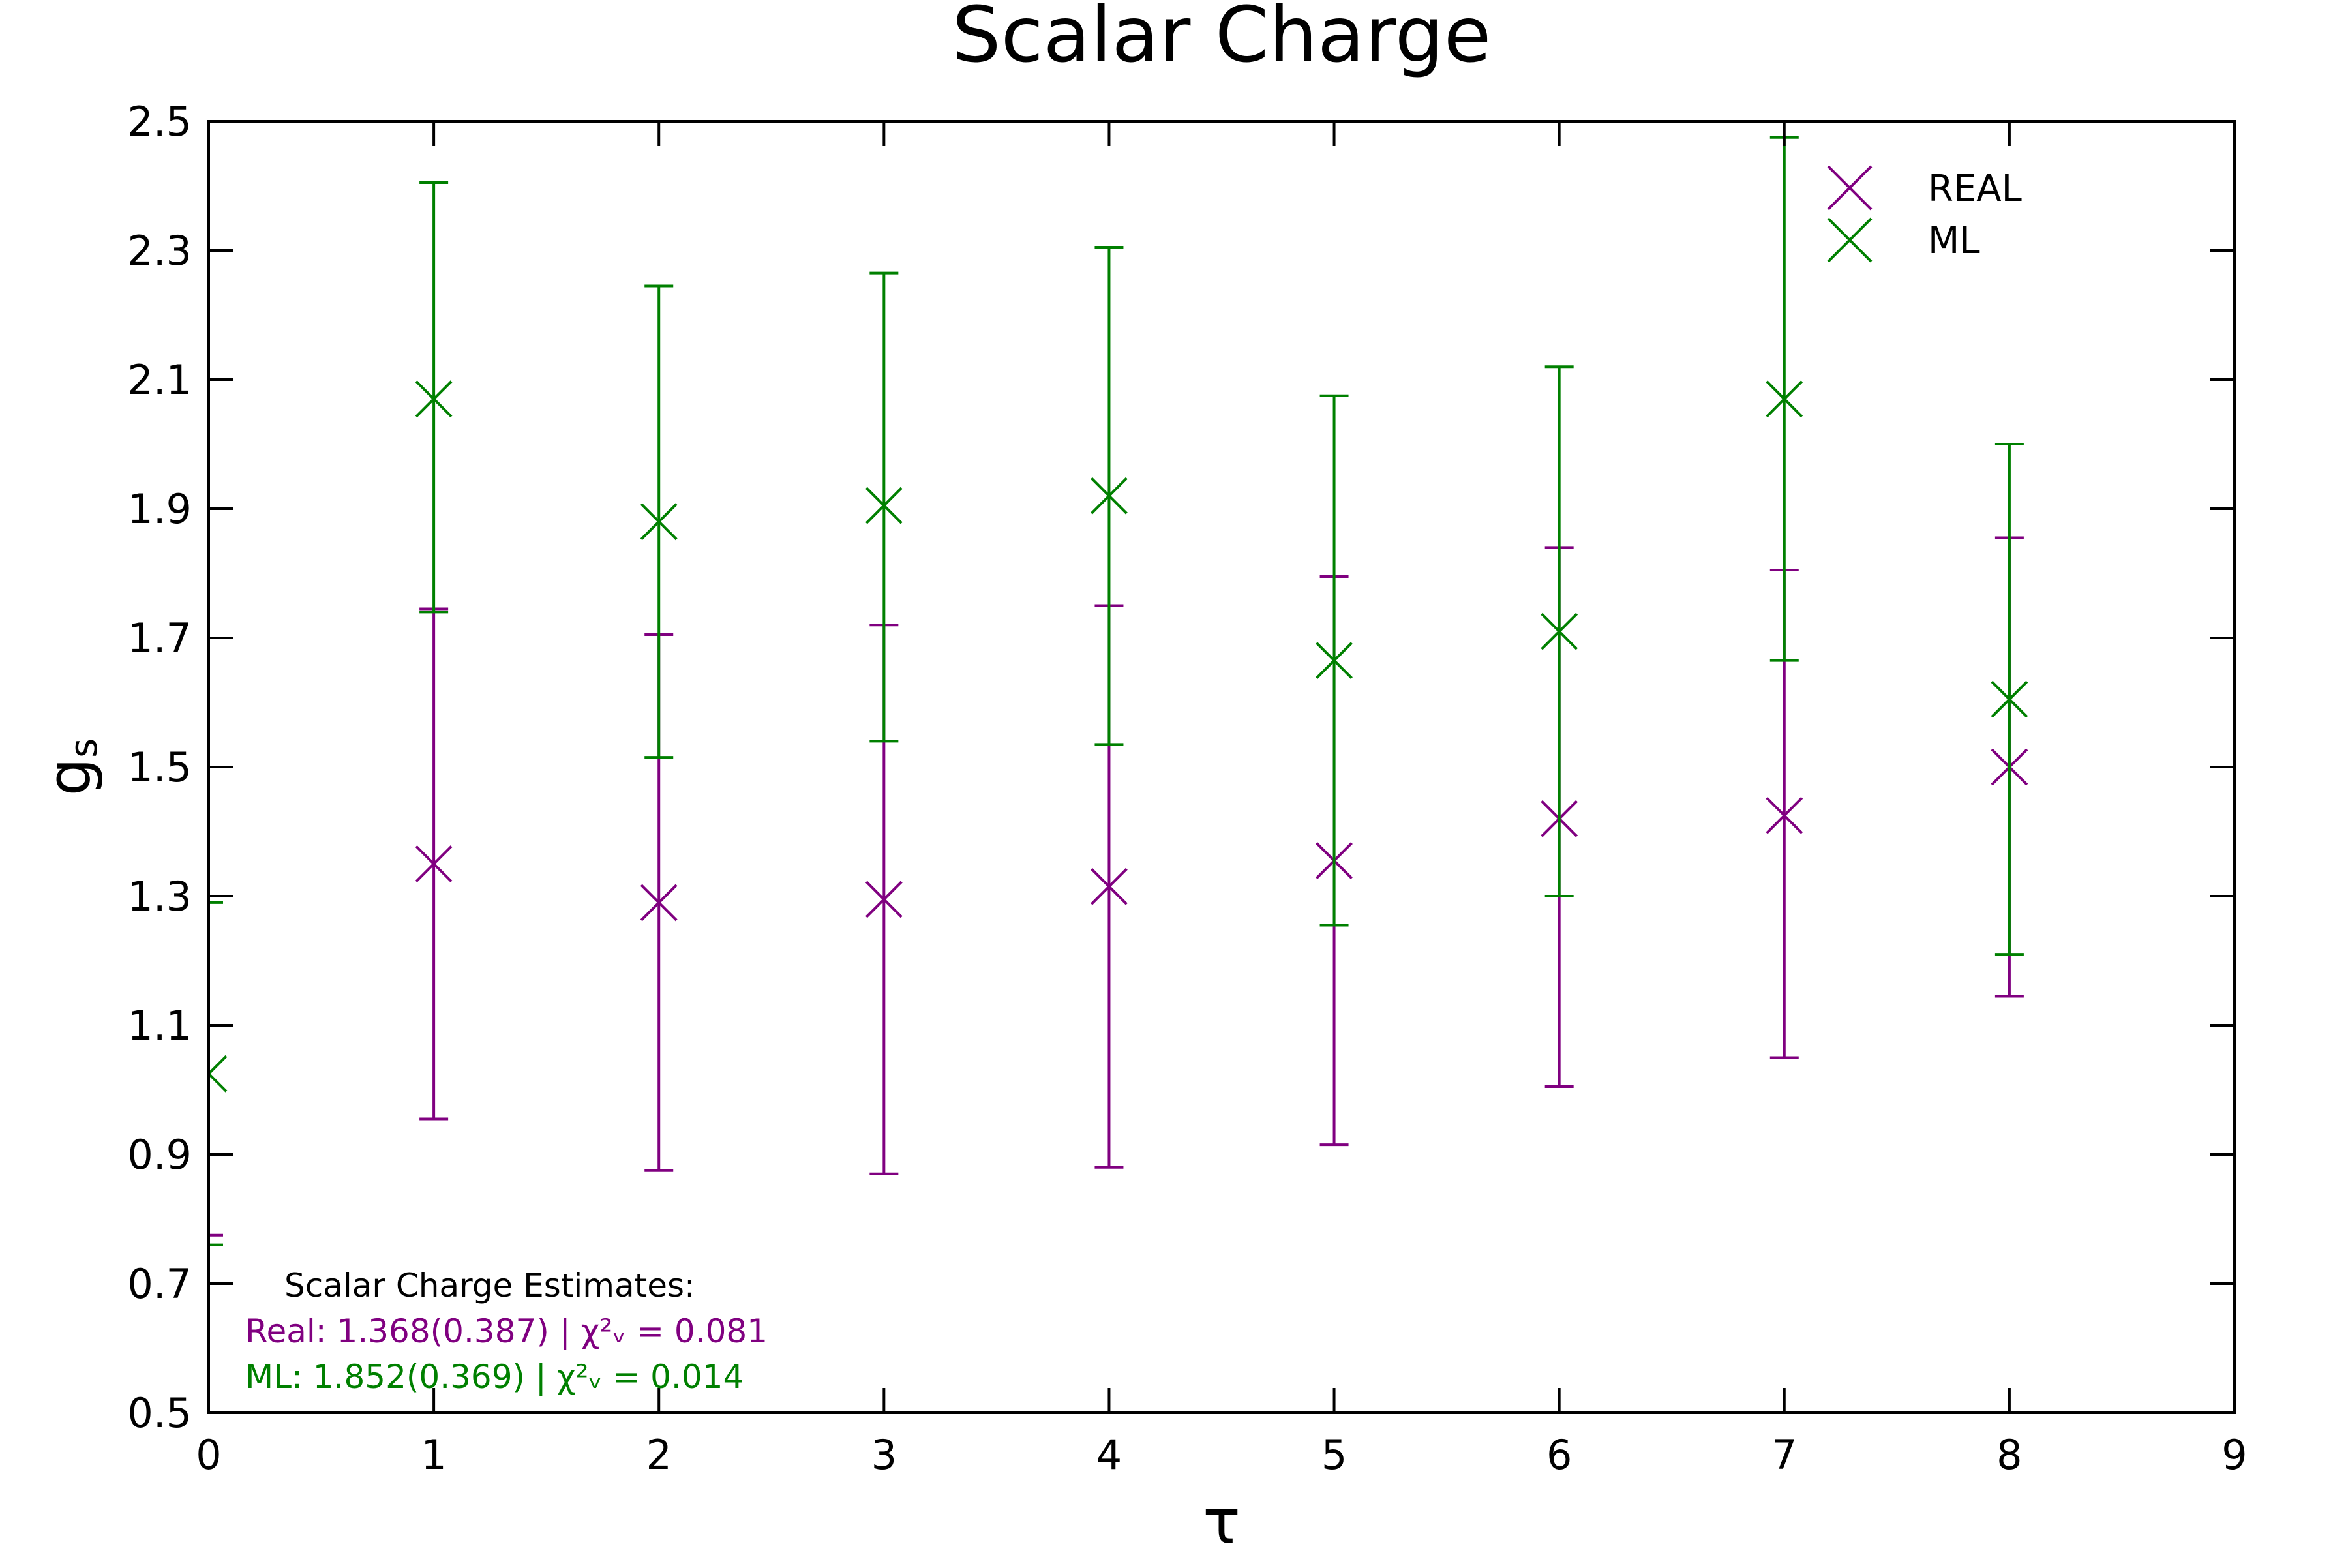  Describe the element at coordinates (1850, 188) in the screenshot. I see `legend-marker-real` at that location.